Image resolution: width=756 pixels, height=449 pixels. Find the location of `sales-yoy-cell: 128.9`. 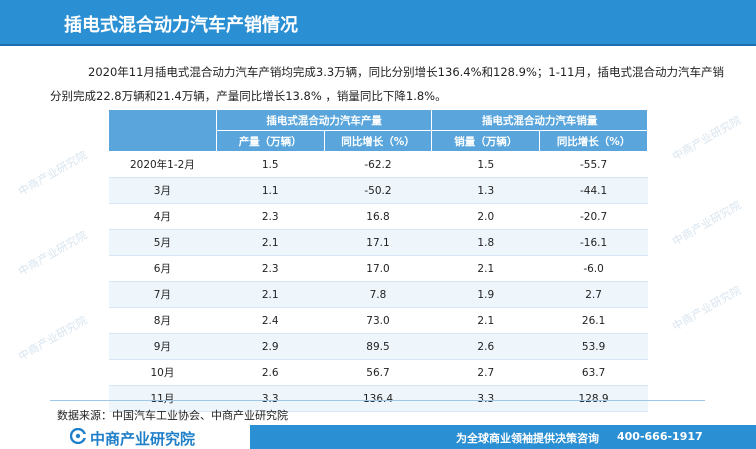

sales-yoy-cell: 128.9 is located at coordinates (593, 398).